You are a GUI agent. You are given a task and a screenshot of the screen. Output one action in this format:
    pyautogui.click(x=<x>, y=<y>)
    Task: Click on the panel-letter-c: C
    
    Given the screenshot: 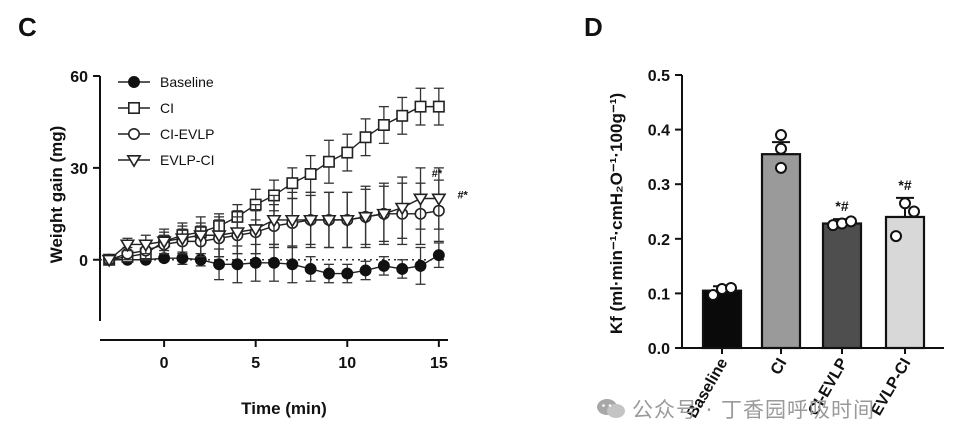 What is the action you would take?
    pyautogui.click(x=27, y=27)
    